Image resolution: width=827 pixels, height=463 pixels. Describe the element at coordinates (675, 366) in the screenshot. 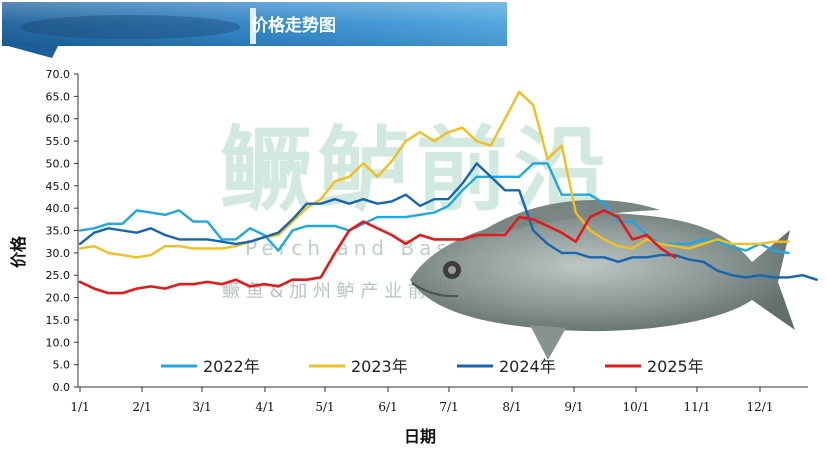

I see `legend-label: 2025年` at that location.